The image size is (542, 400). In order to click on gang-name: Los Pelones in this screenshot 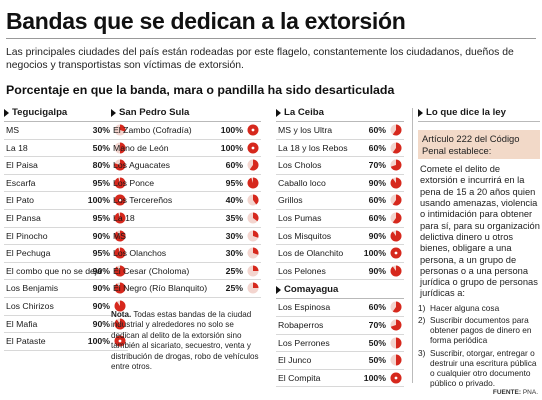, I will do `click(302, 270)`.